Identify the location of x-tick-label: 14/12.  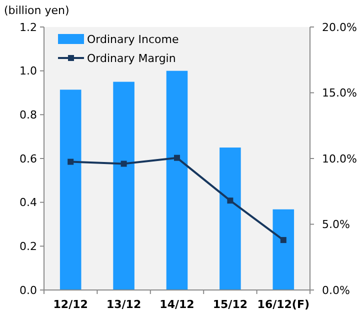
(177, 304).